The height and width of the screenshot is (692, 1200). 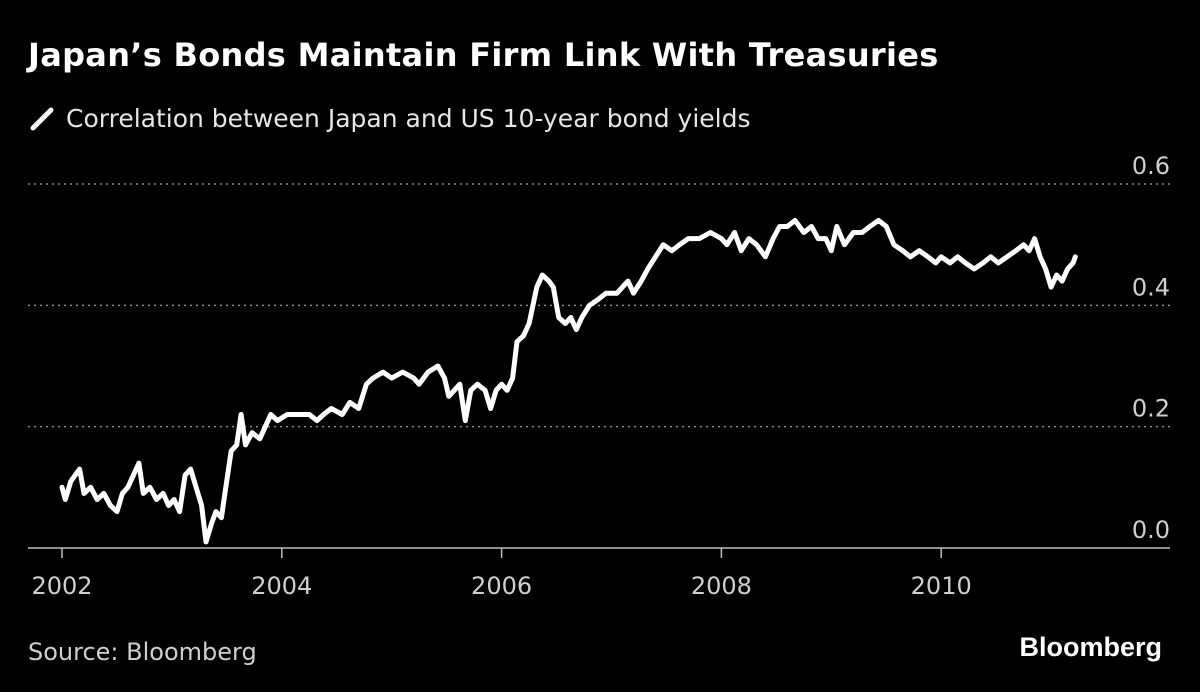 What do you see at coordinates (721, 586) in the screenshot?
I see `x-tick-label: 2008` at bounding box center [721, 586].